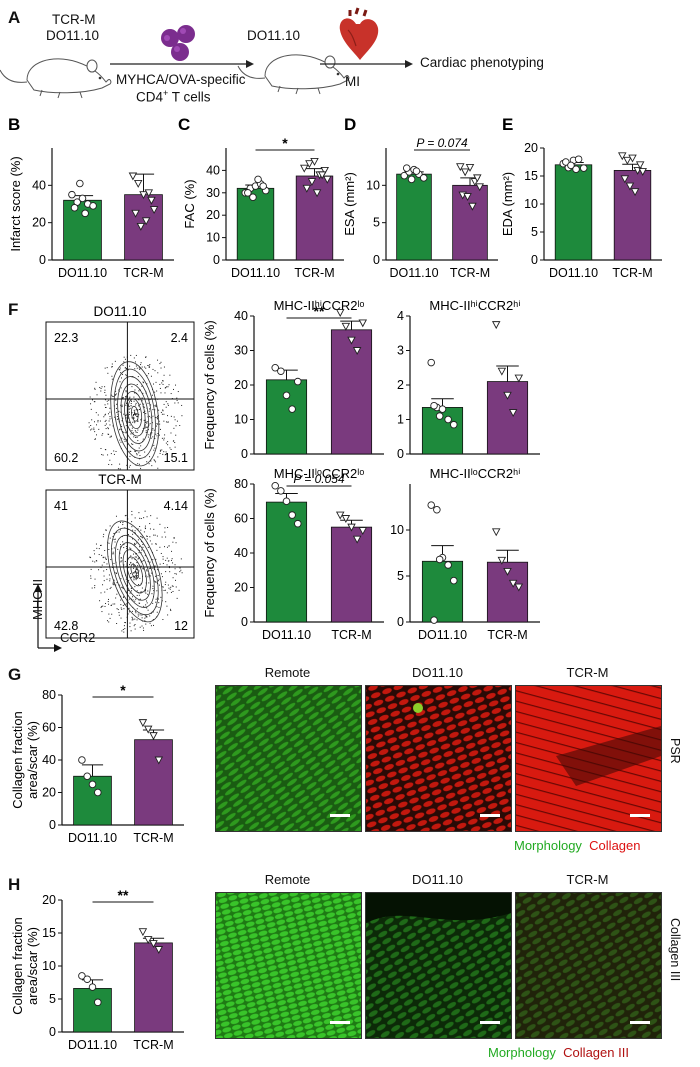 The image size is (700, 1067). Describe the element at coordinates (37, 599) in the screenshot. I see `flow-y-axis-label: MHC-II` at that location.